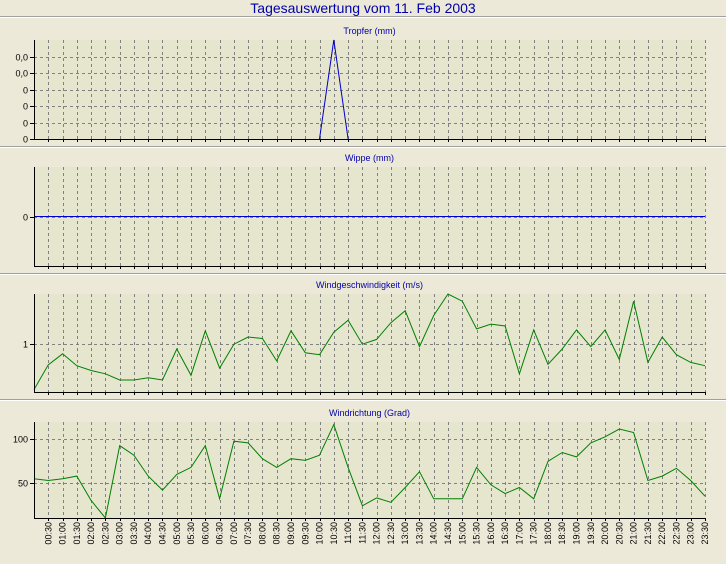  I want to click on x-tick-label: 10:00, so click(320, 533).